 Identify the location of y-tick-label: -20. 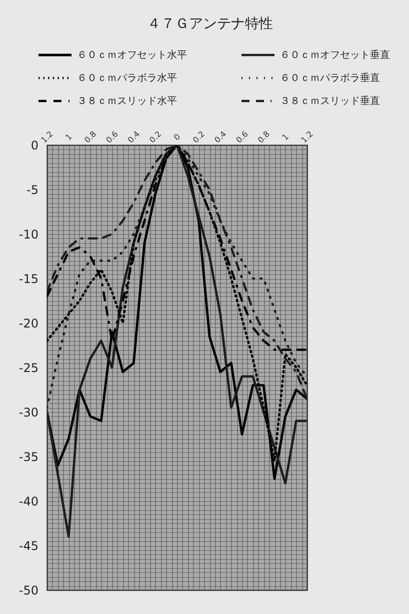
(28, 323).